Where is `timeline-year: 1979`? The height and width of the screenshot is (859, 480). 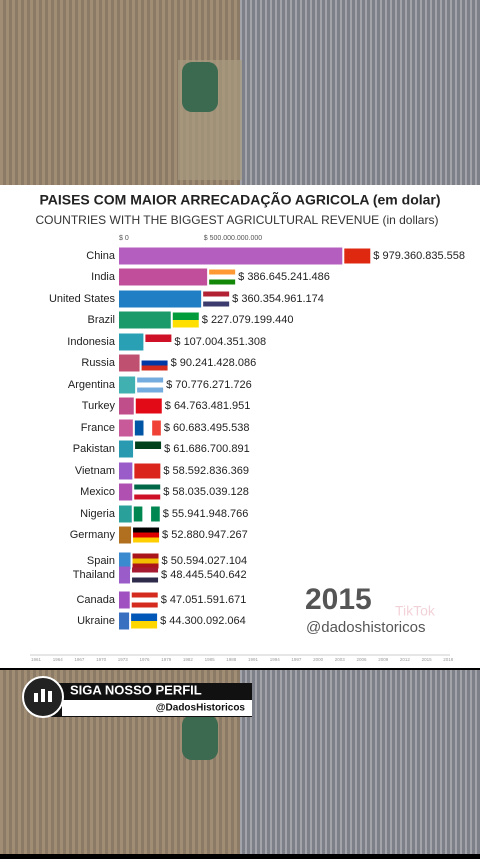
timeline-year: 1979 is located at coordinates (166, 659).